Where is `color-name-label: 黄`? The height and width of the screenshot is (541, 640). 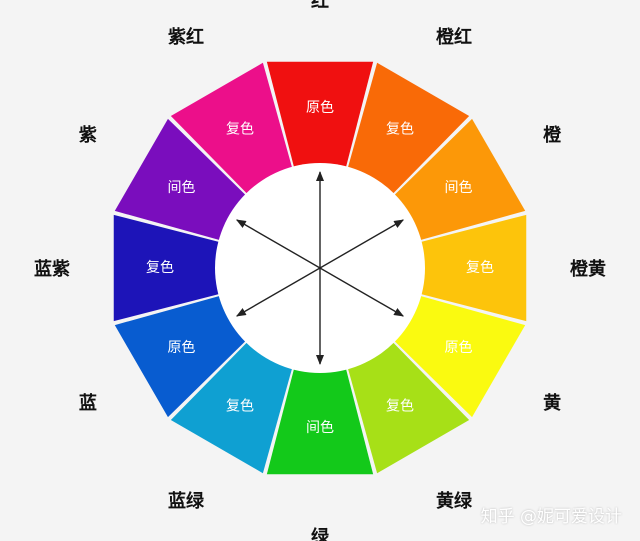 color-name-label: 黄 is located at coordinates (552, 403).